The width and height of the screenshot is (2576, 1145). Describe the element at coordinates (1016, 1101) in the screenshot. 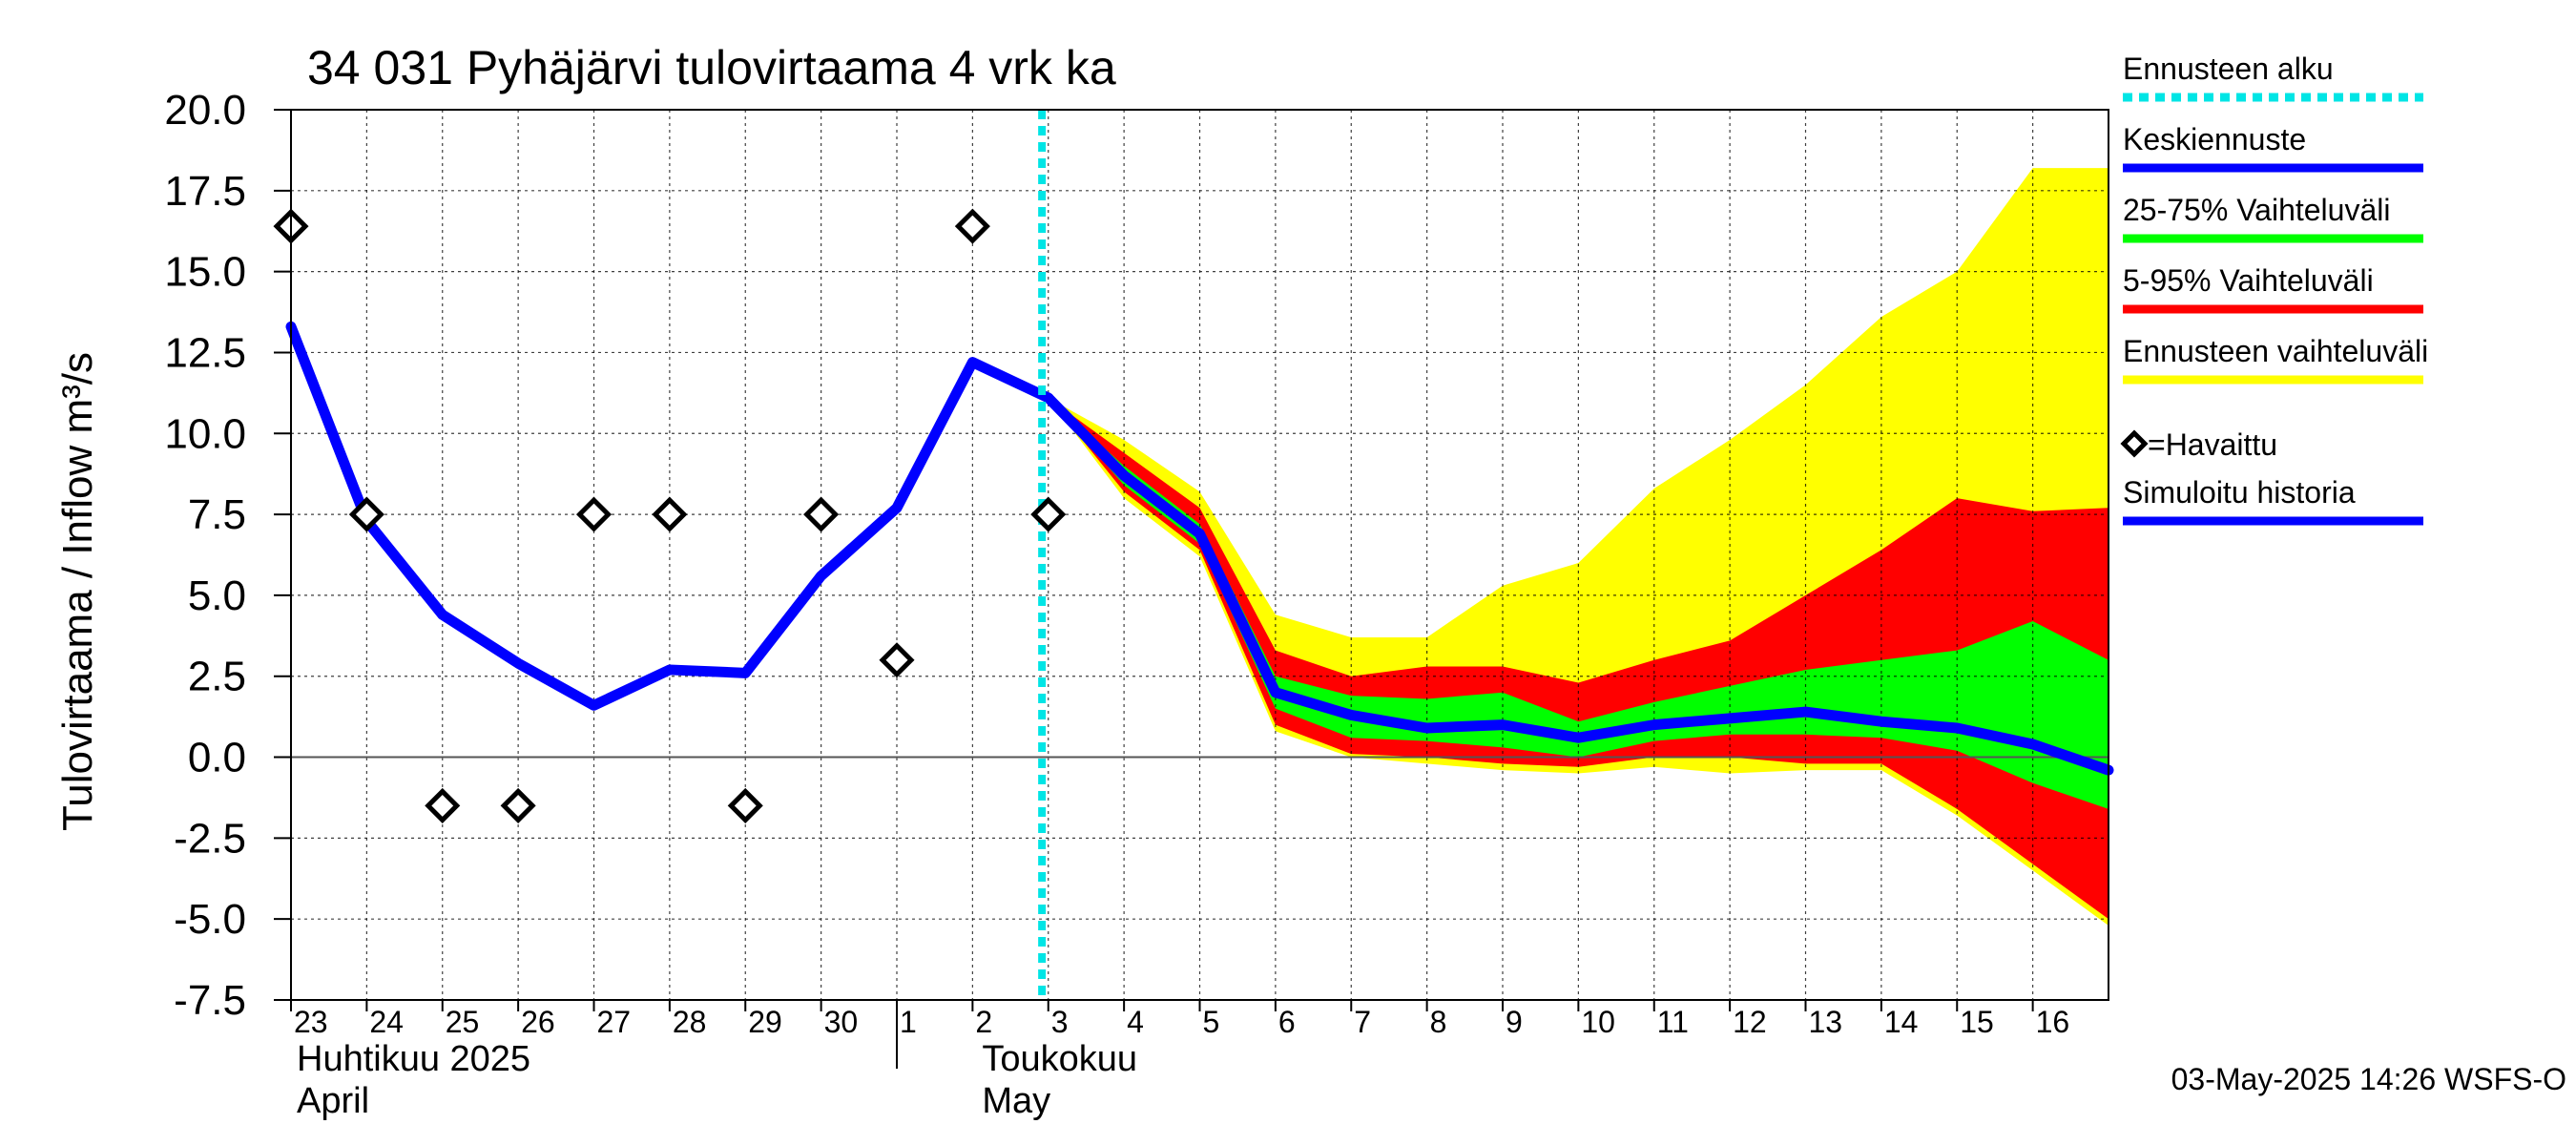

I see `month-label-en: May` at that location.